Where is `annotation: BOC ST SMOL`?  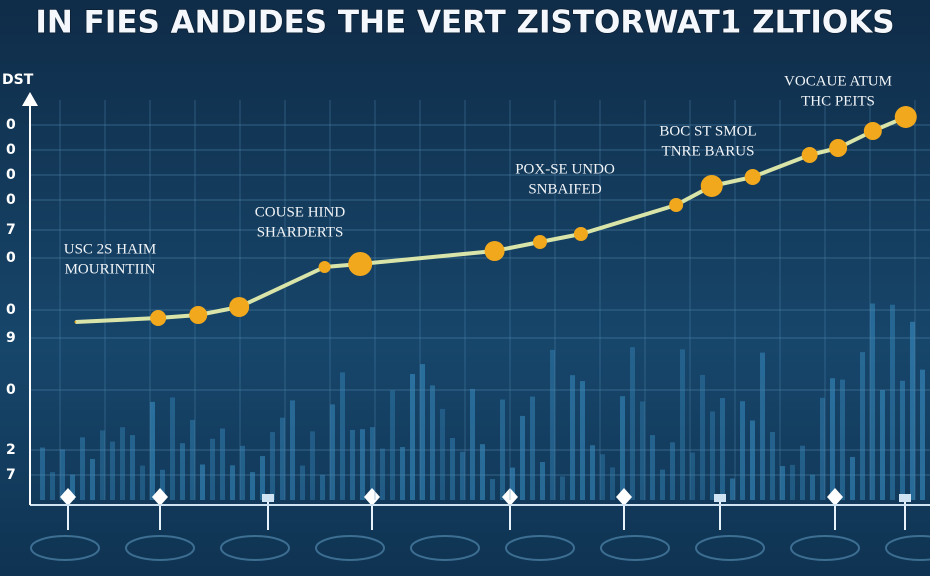 annotation: BOC ST SMOL is located at coordinates (707, 131).